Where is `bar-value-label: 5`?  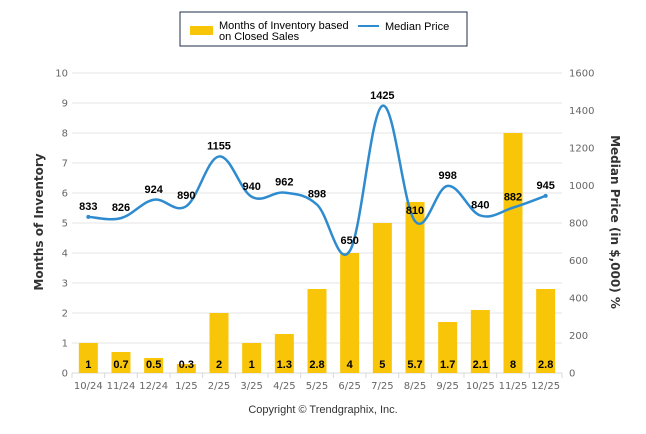
bar-value-label: 5 is located at coordinates (382, 365).